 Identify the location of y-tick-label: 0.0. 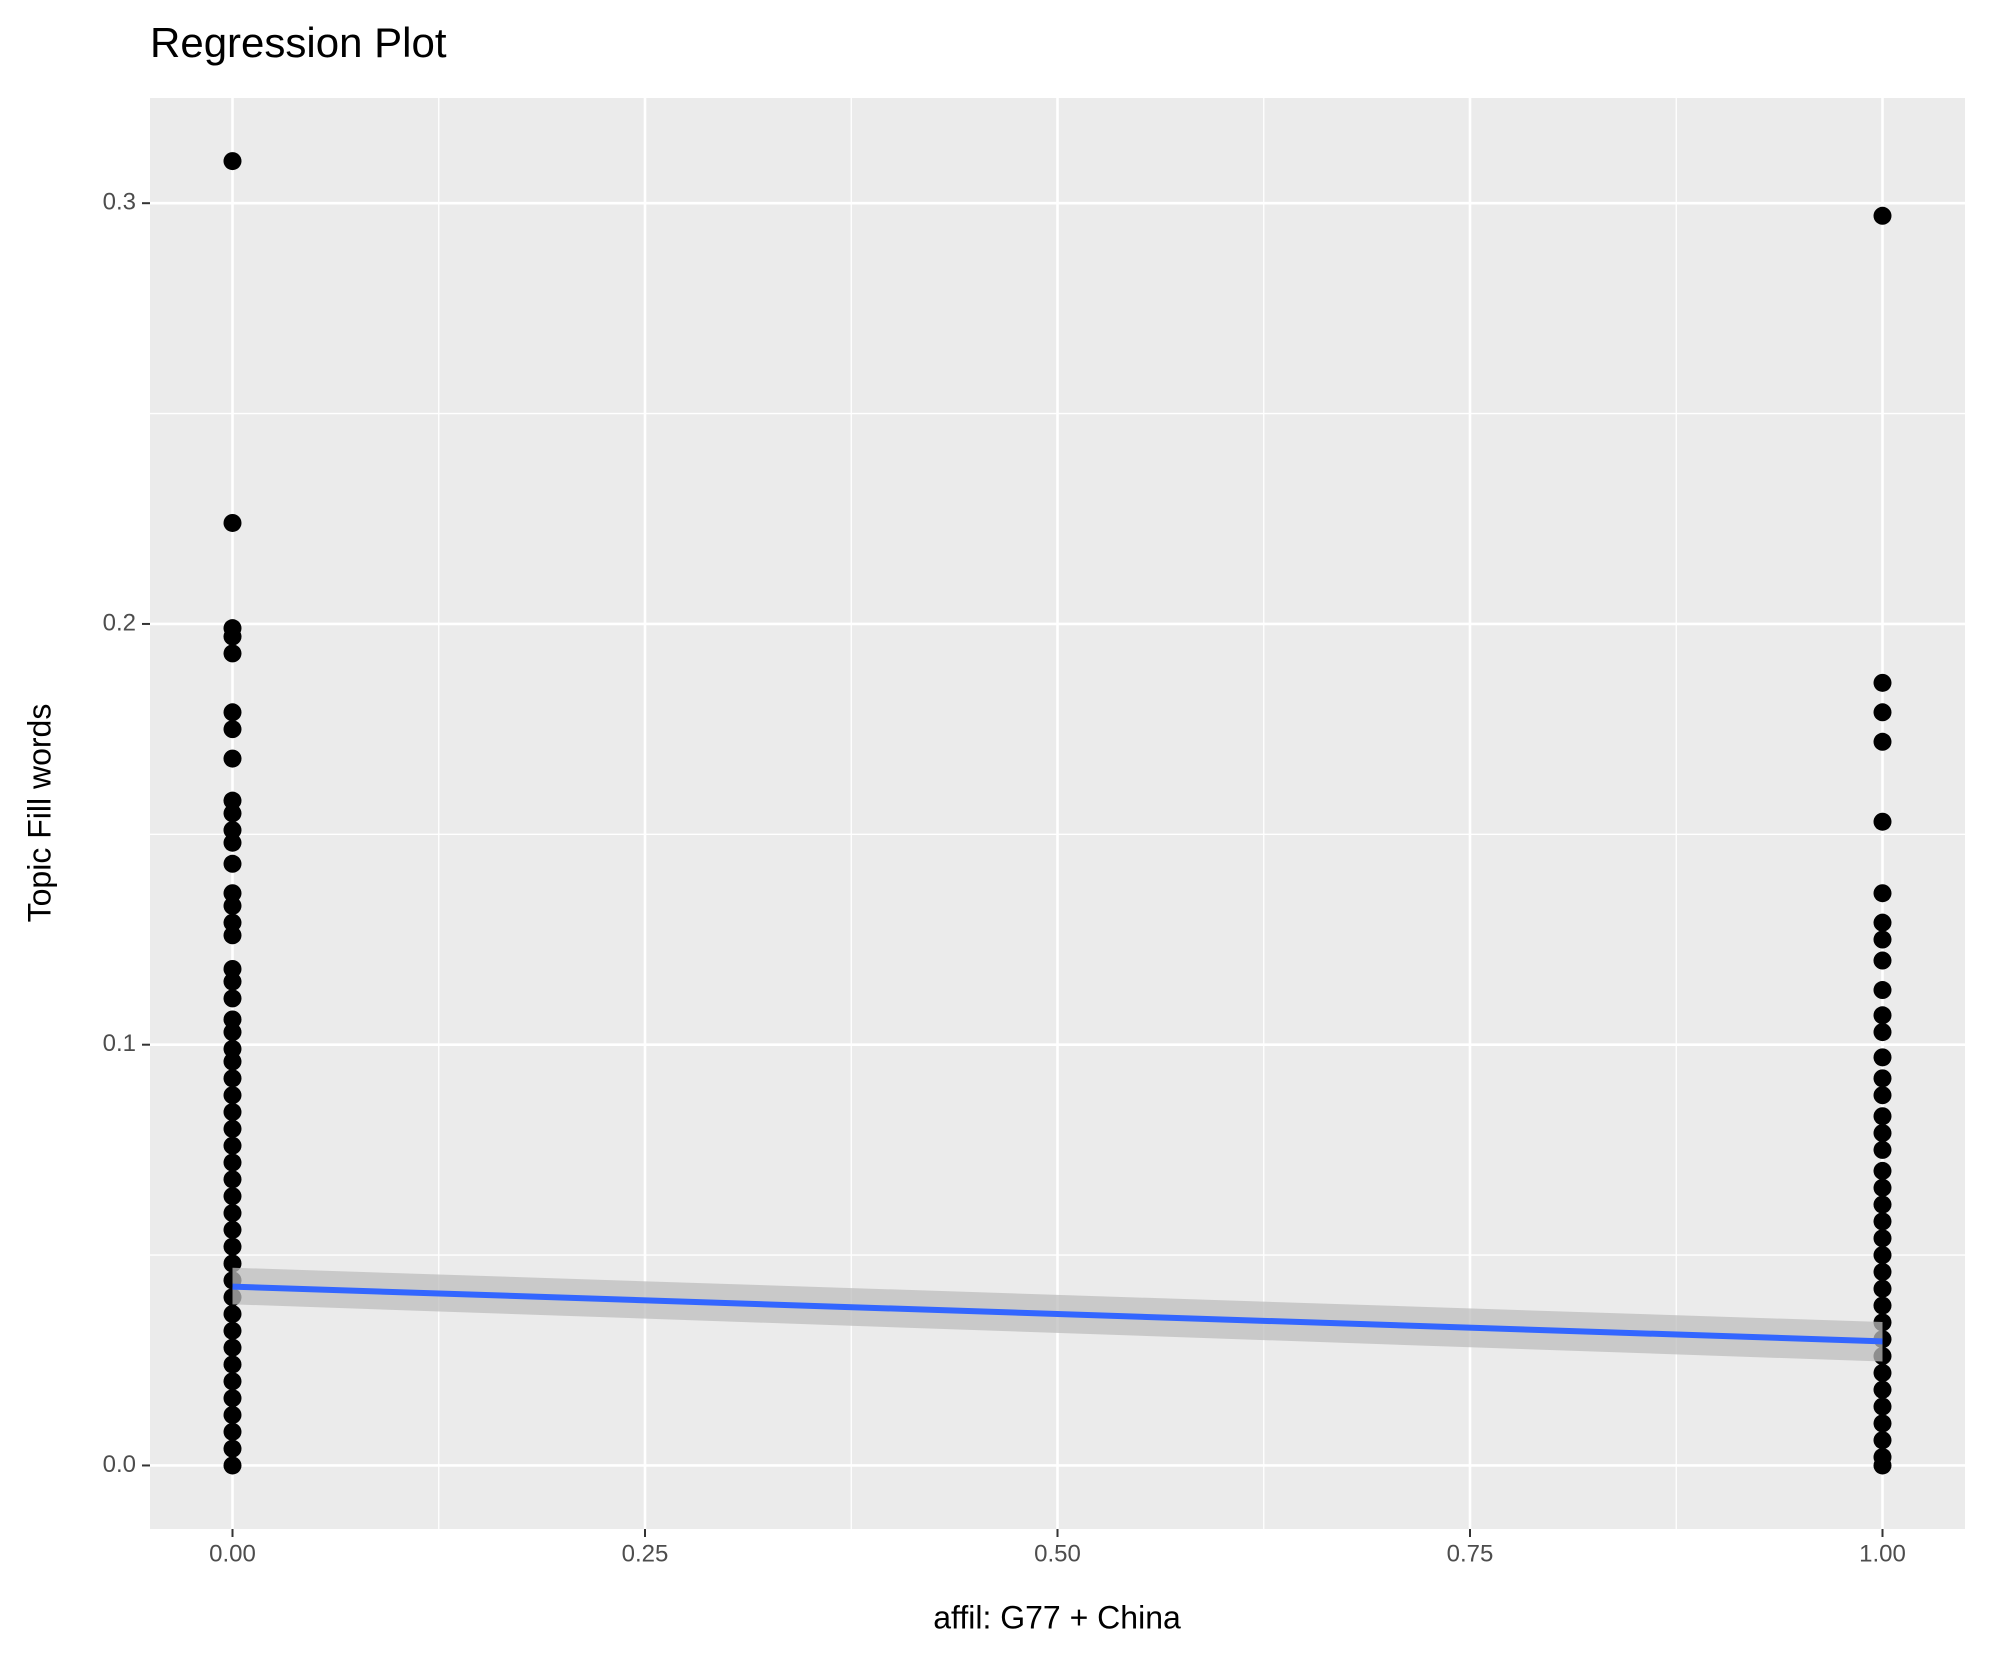
(119, 1464).